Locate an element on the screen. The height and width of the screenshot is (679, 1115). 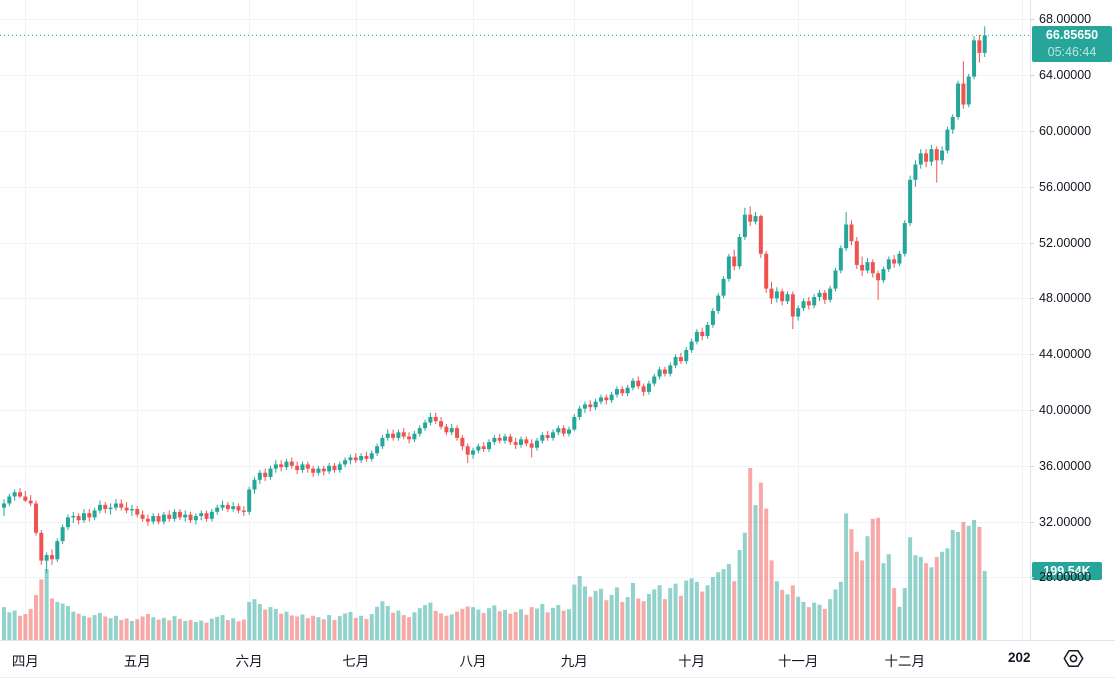
time-axis-settings-button is located at coordinates (1073, 658).